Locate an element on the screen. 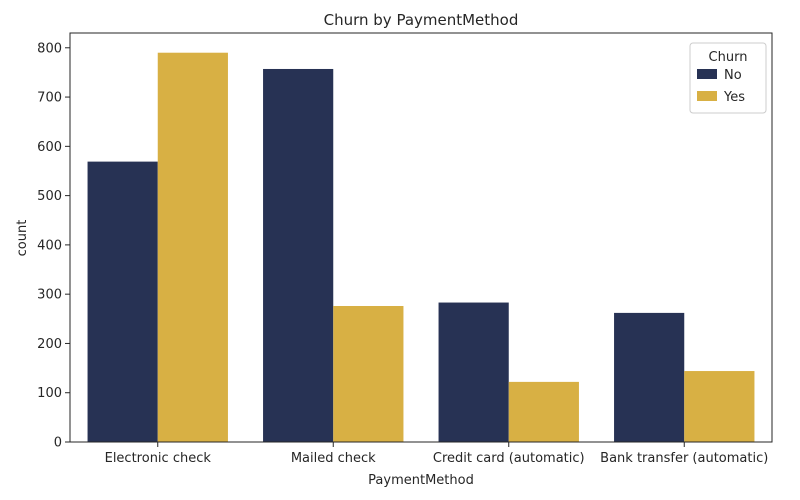 Image resolution: width=800 pixels, height=500 pixels. y-tick-label: 600 is located at coordinates (49, 147).